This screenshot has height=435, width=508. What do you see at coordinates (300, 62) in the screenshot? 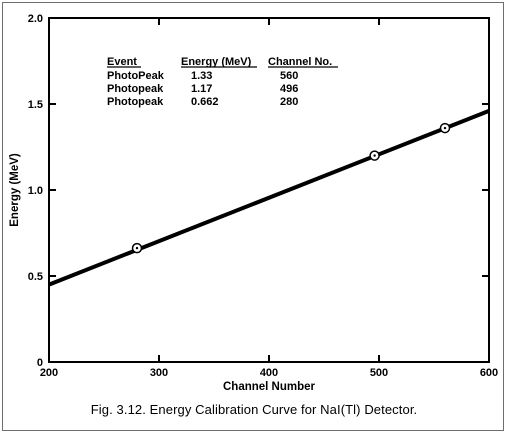
I see `table-header: Channel No.` at bounding box center [300, 62].